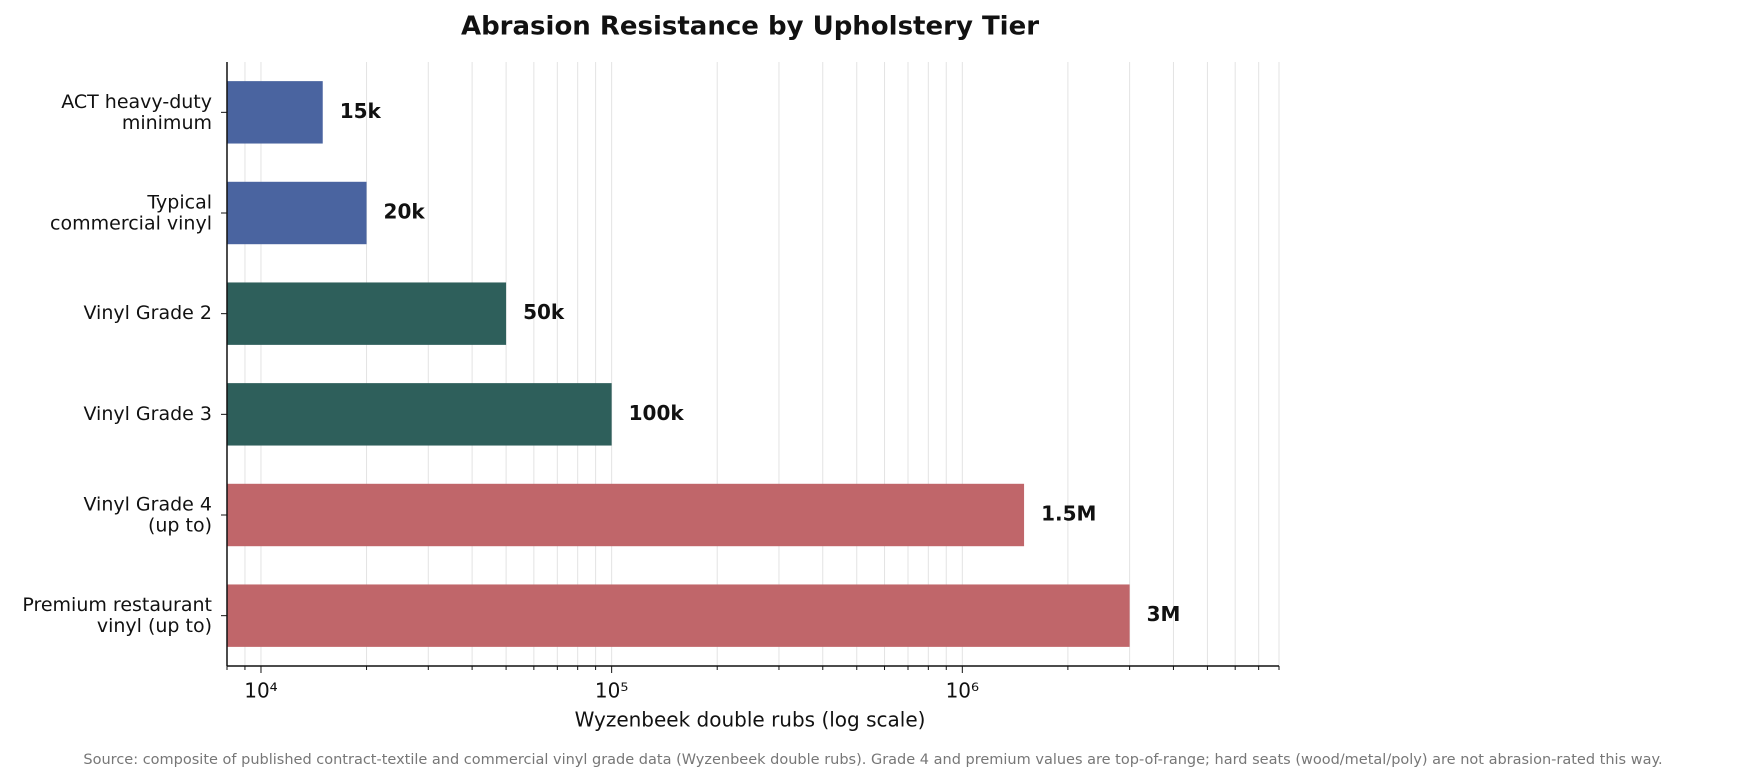 This screenshot has height=781, width=1754. What do you see at coordinates (657, 413) in the screenshot?
I see `value-label: 100k` at bounding box center [657, 413].